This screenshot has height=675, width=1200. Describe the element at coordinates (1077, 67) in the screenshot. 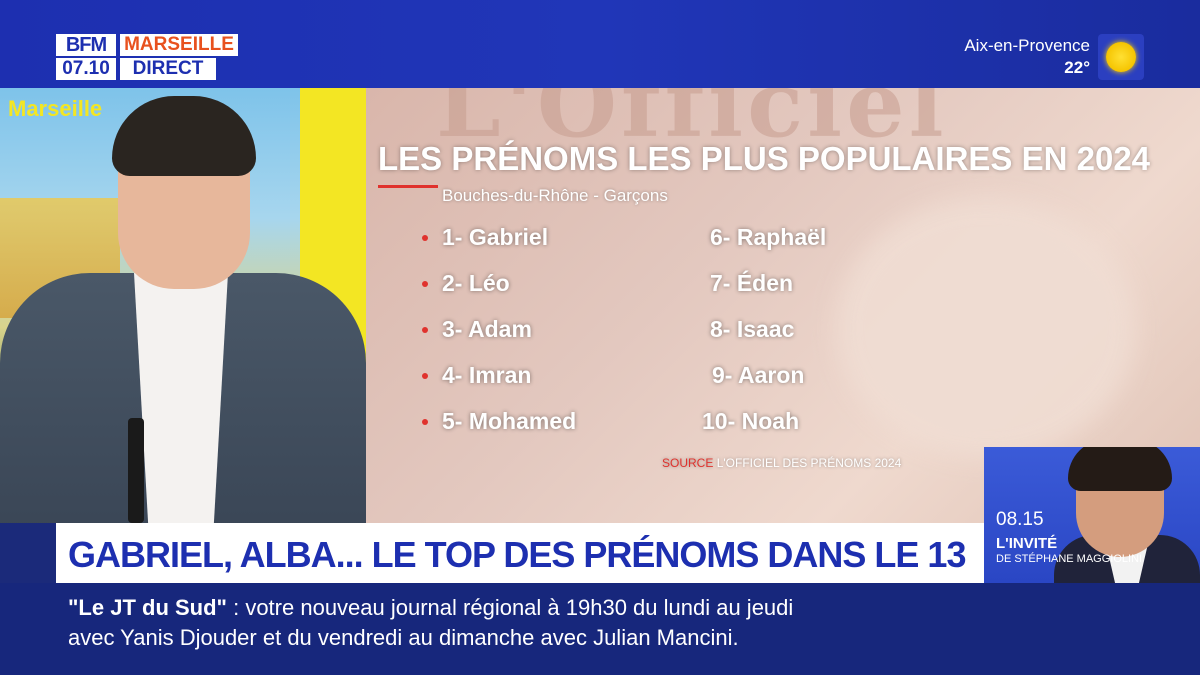

I see `weather-temperature: 22°` at that location.